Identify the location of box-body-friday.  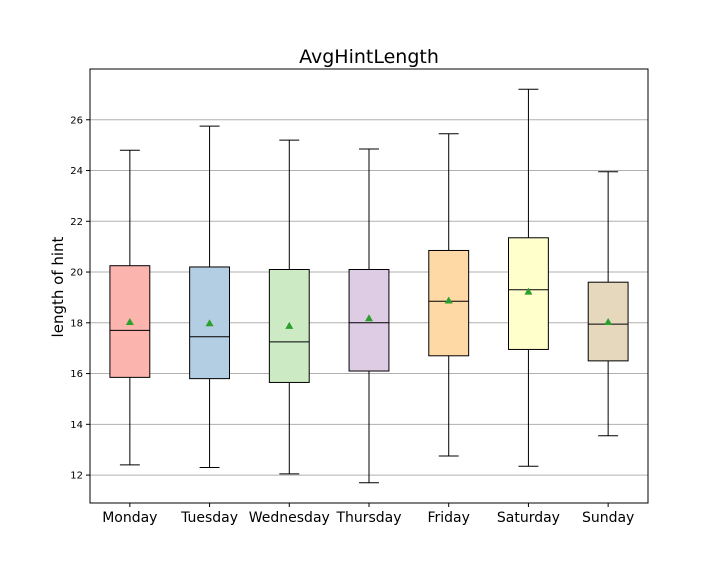
(449, 303).